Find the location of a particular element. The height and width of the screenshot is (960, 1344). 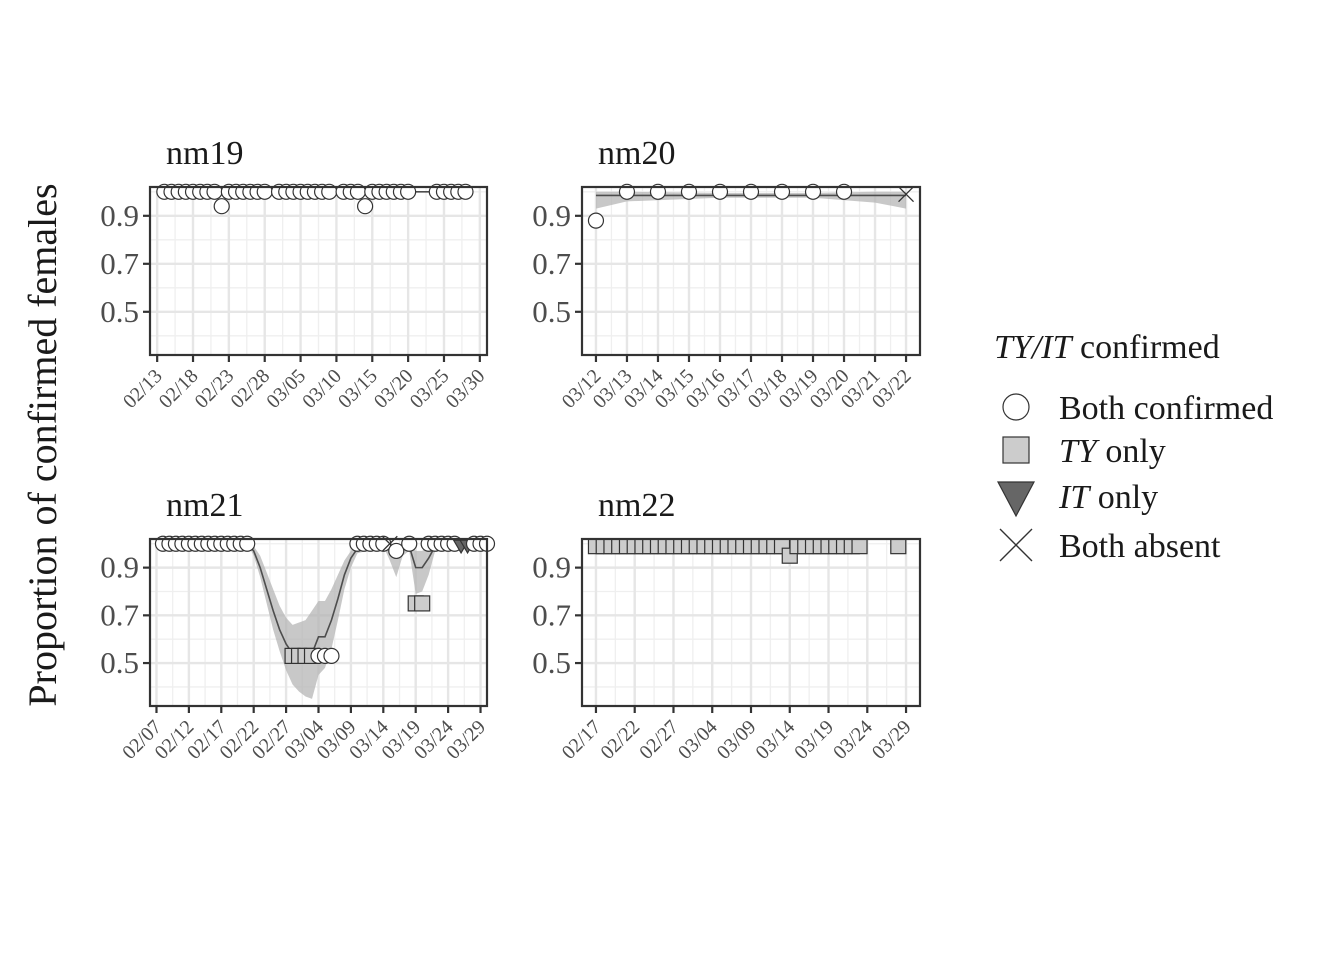

legend-label: Both confirmed is located at coordinates (1166, 408).